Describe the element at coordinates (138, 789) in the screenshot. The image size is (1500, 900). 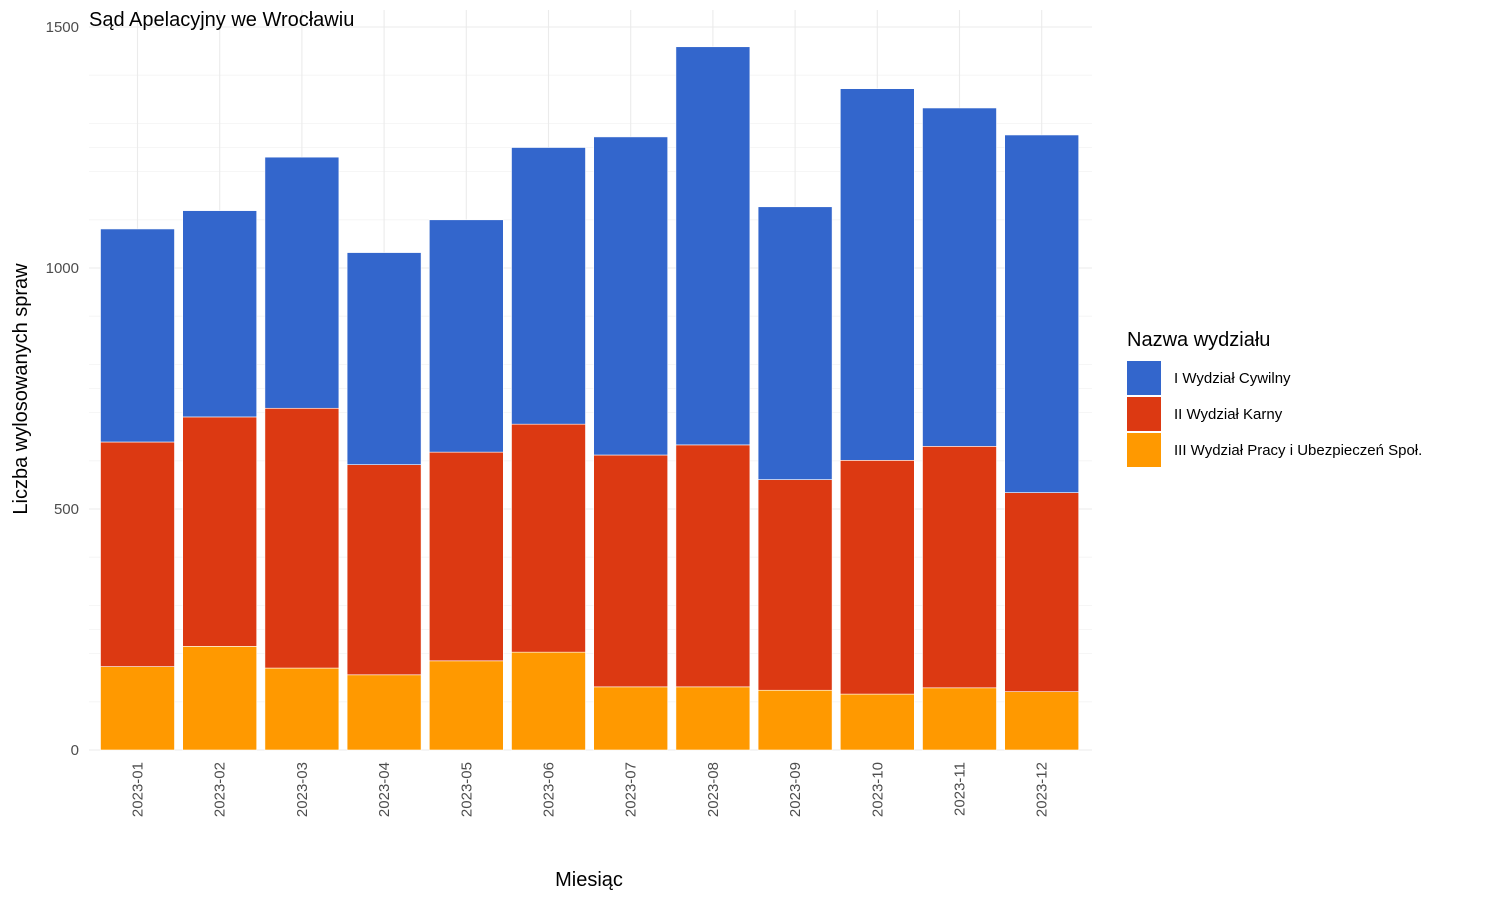
I see `x-tick-label: 2023-01` at that location.